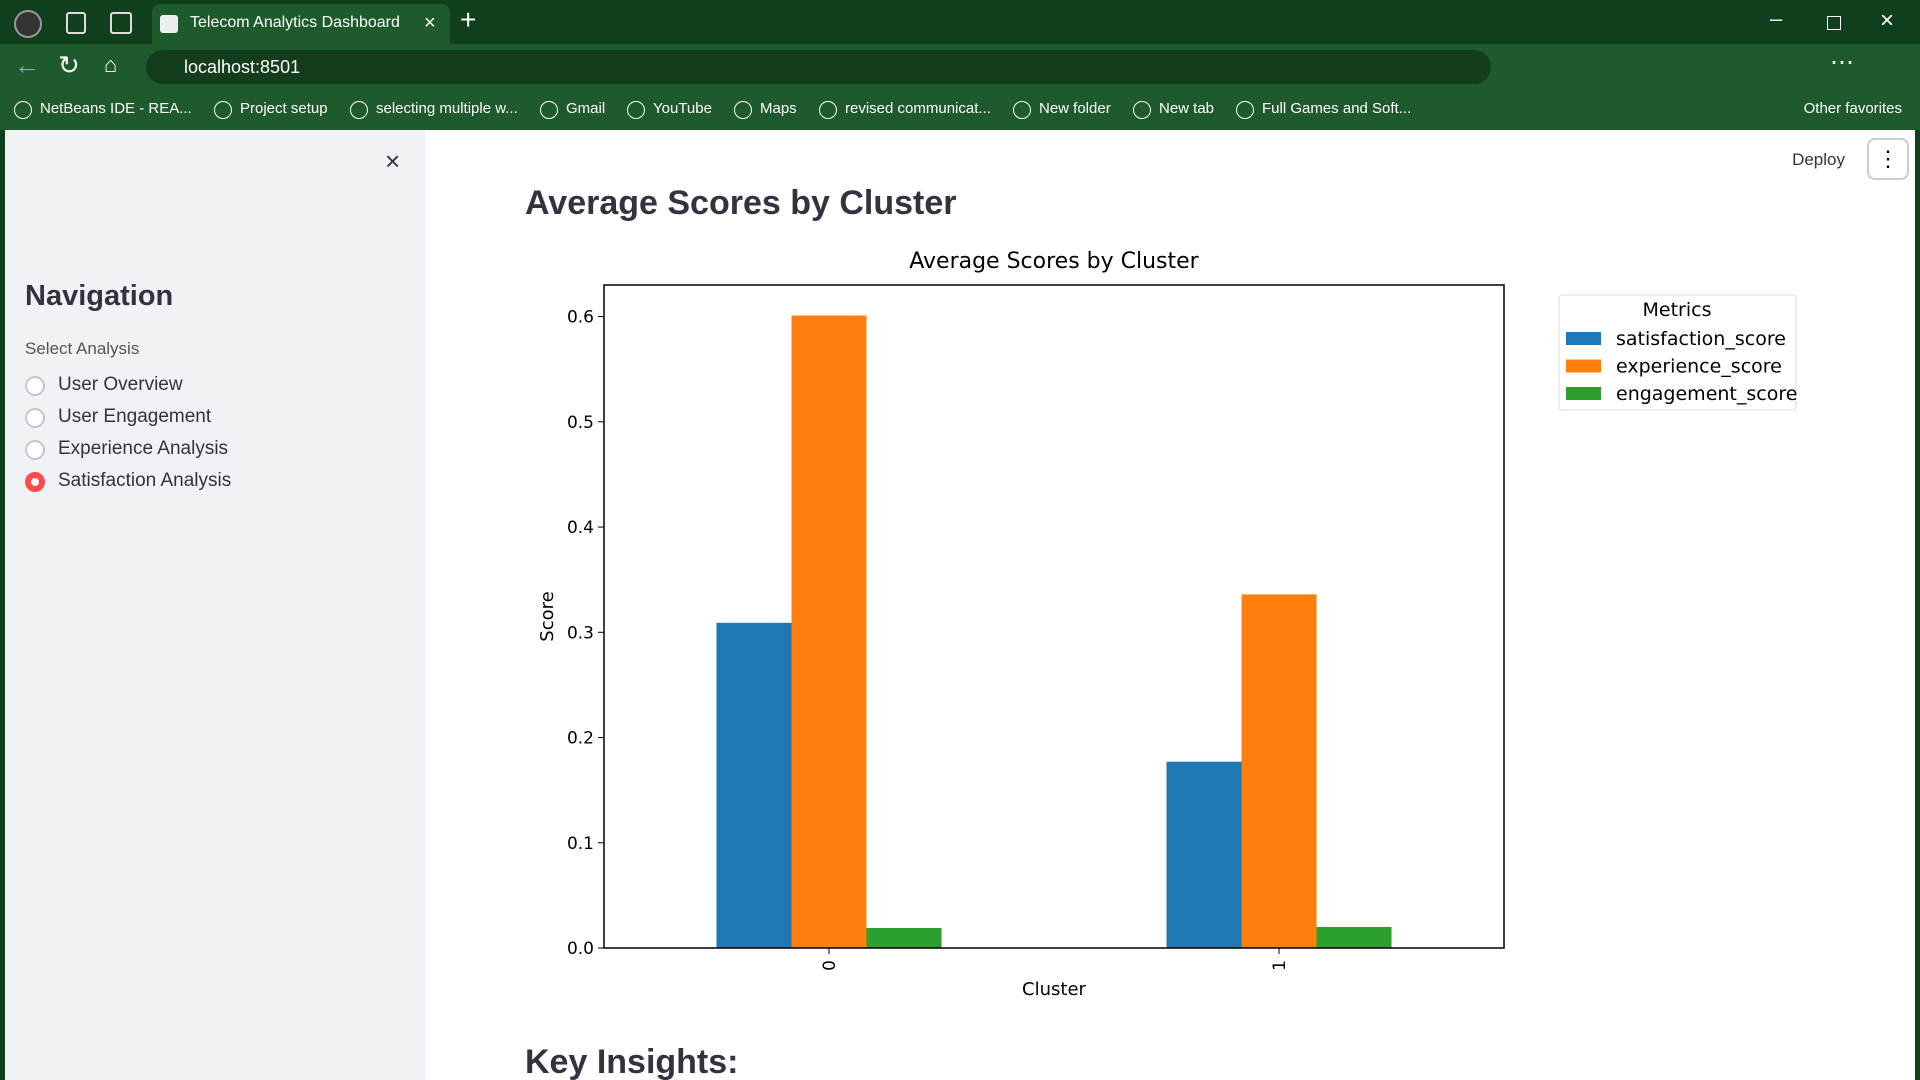 This screenshot has width=1920, height=1080. I want to click on chart-title: Average Scores by Cluster, so click(1054, 261).